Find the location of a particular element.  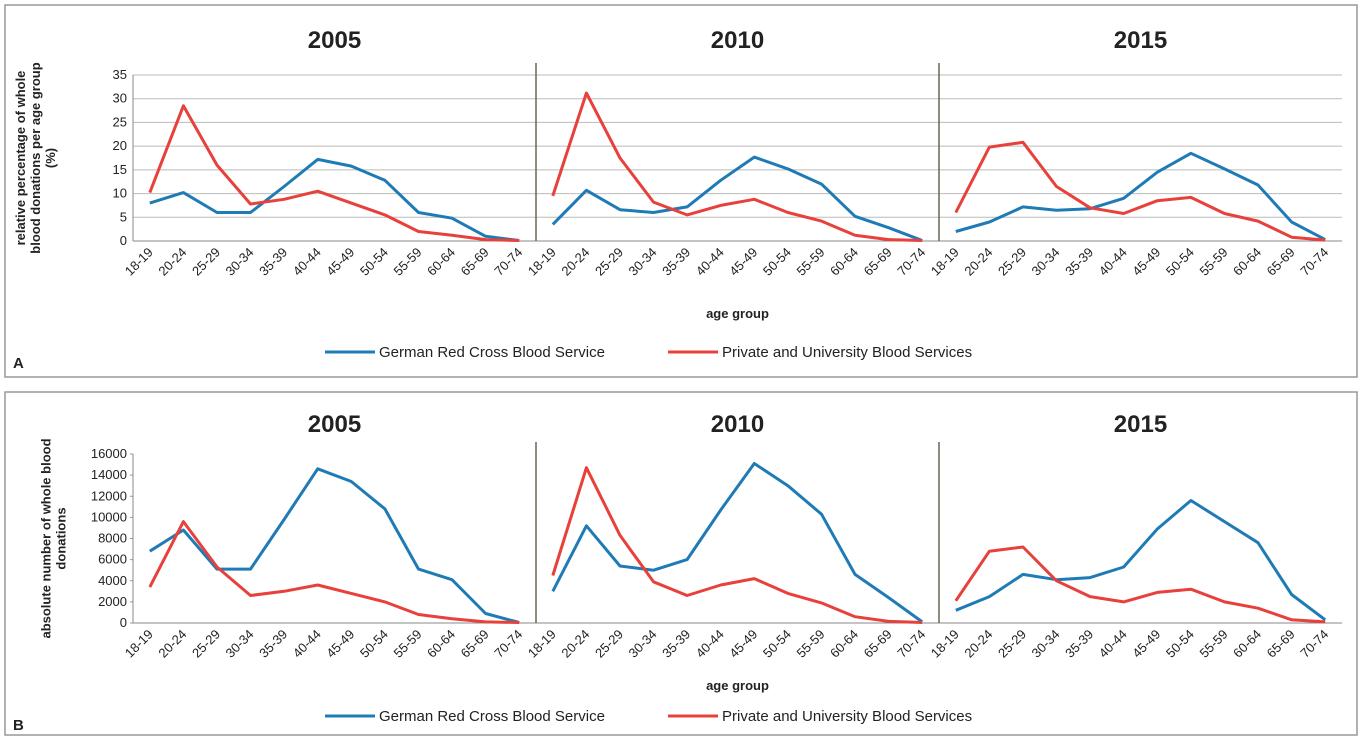

y-tick-label: 4000 is located at coordinates (112, 580).